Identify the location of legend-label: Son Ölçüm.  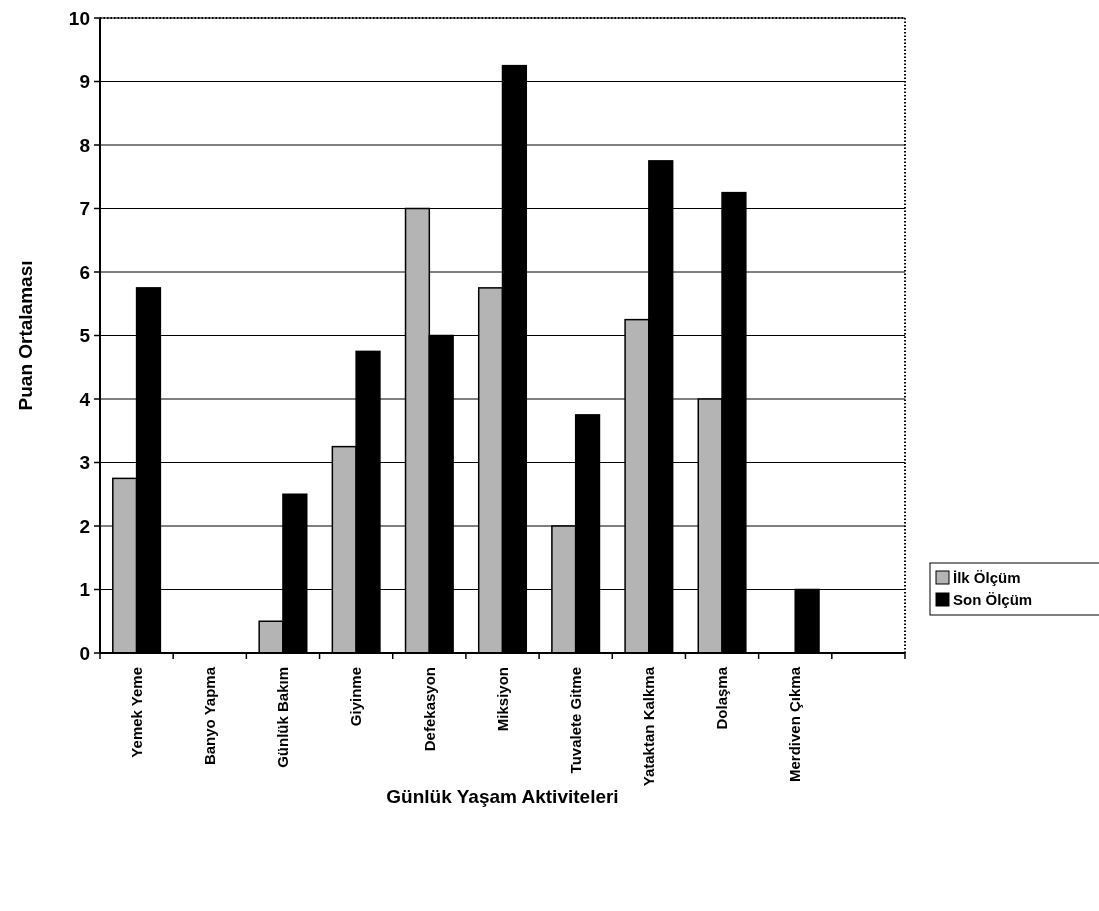
(993, 600).